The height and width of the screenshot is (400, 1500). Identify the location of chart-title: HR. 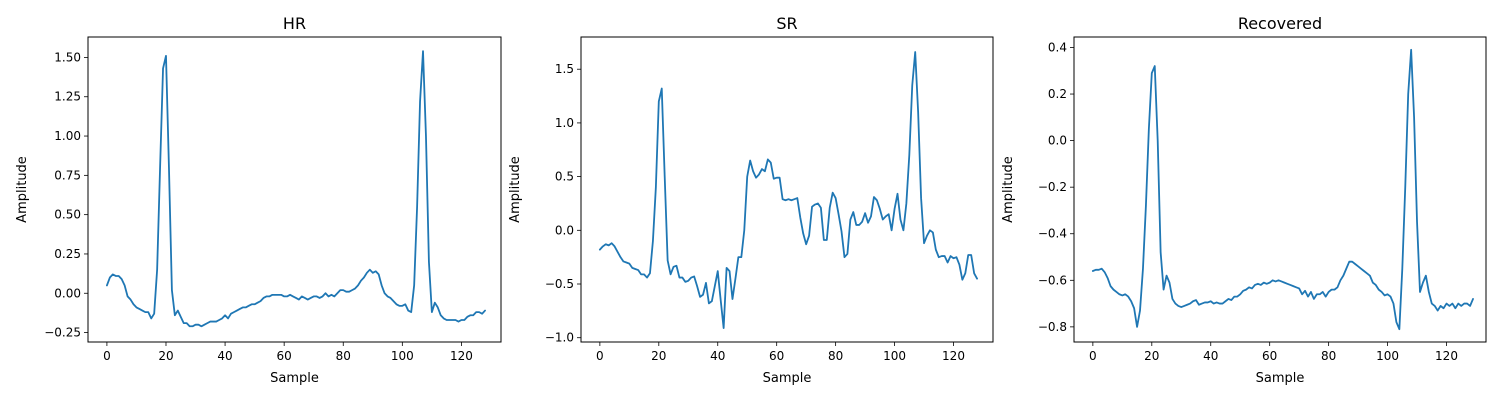
(294, 23).